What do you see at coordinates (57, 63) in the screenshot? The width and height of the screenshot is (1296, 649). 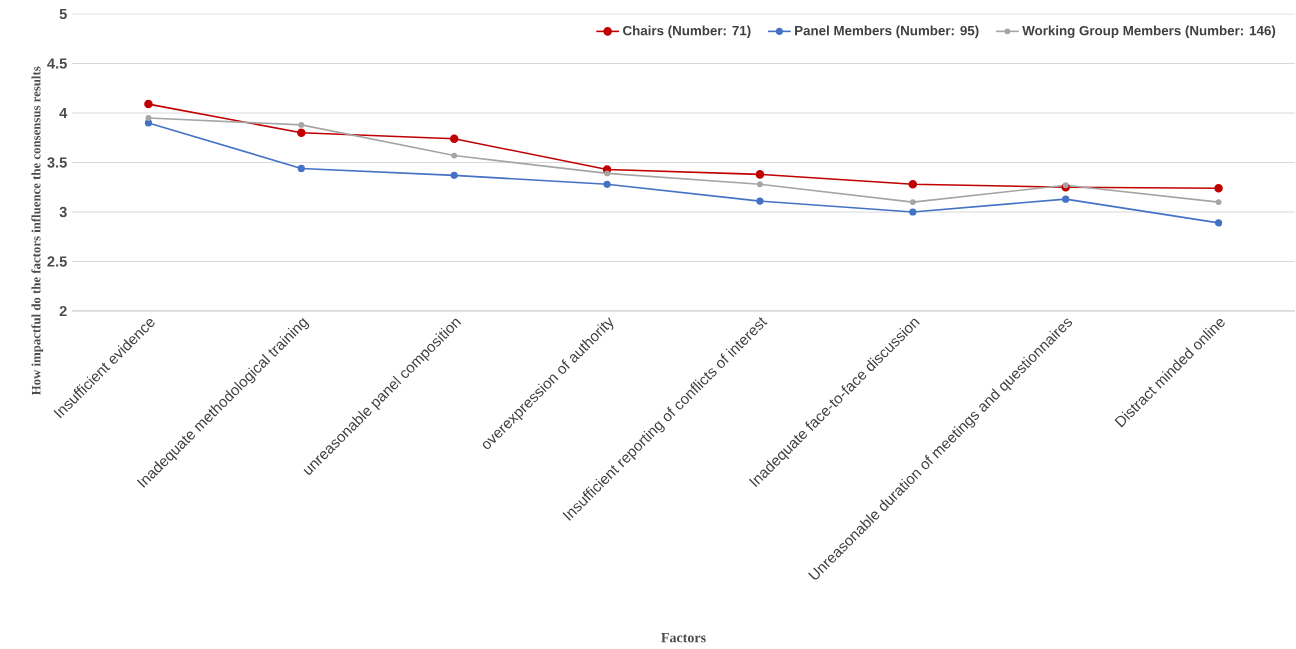 I see `y-tick-label: 4.5` at bounding box center [57, 63].